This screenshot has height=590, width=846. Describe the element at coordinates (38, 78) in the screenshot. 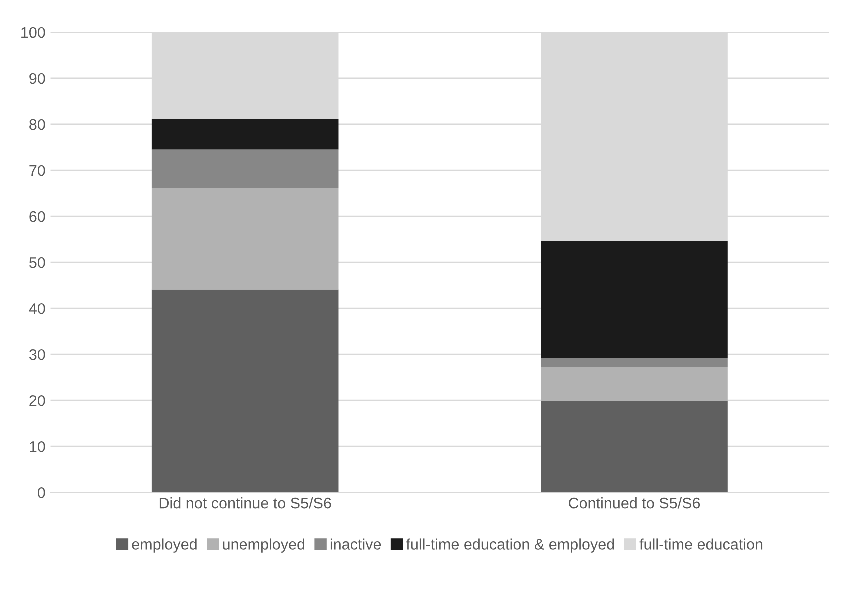

I see `y-tick-label: 90` at that location.